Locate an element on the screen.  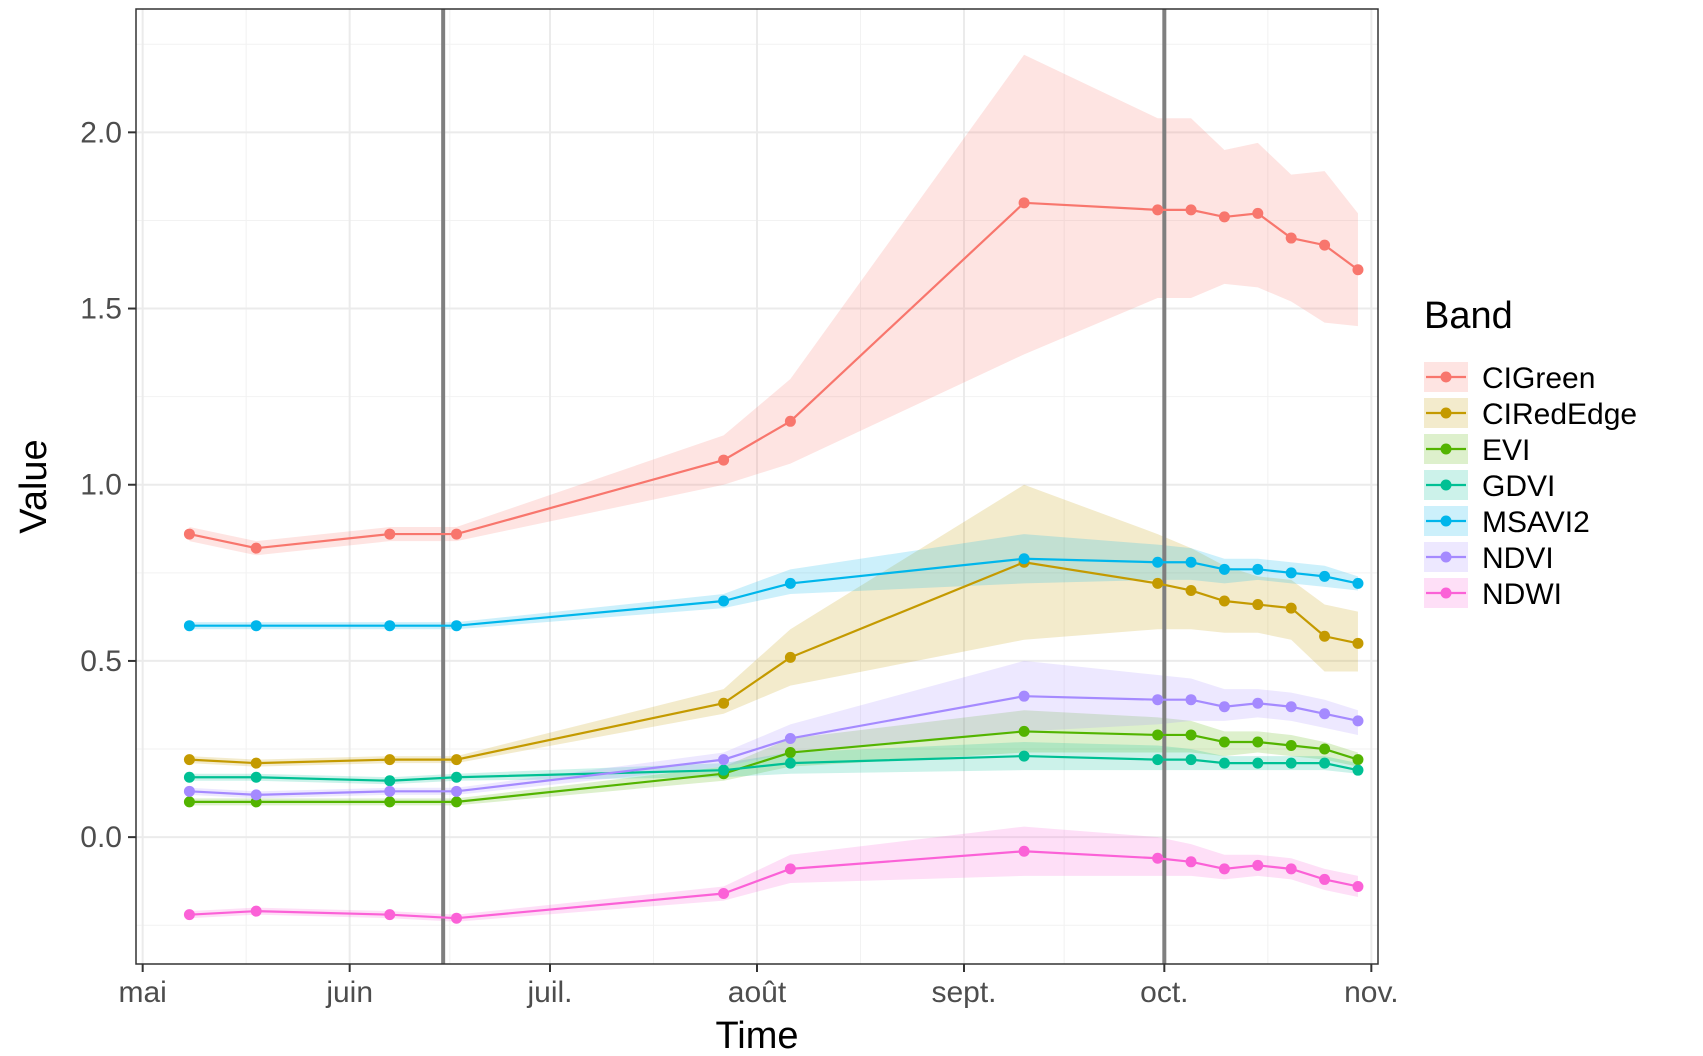
x-tick-label: nov. is located at coordinates (1371, 992).